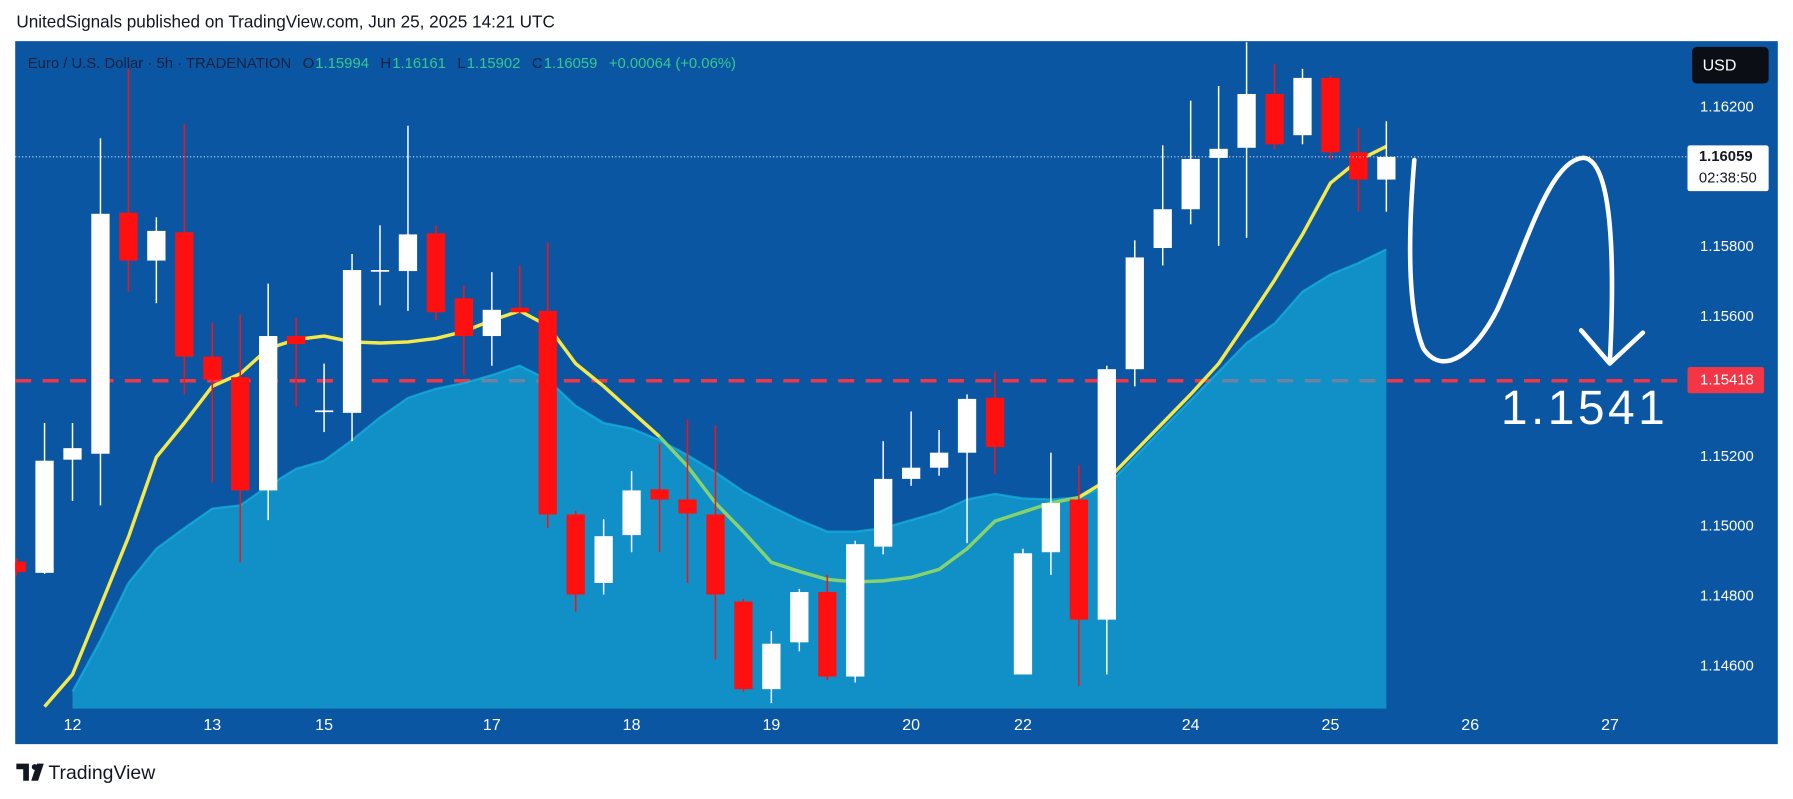  What do you see at coordinates (672, 64) in the screenshot?
I see `change: +0.00064 (+0.06%)` at bounding box center [672, 64].